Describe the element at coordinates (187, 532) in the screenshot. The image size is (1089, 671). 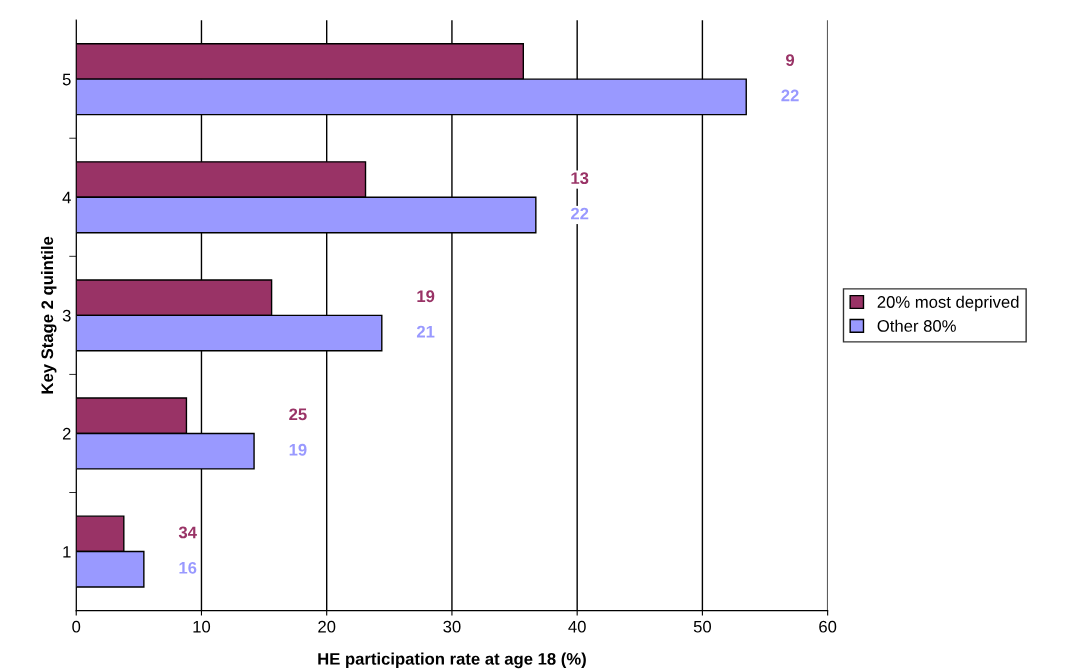
I see `annotation: 34` at that location.